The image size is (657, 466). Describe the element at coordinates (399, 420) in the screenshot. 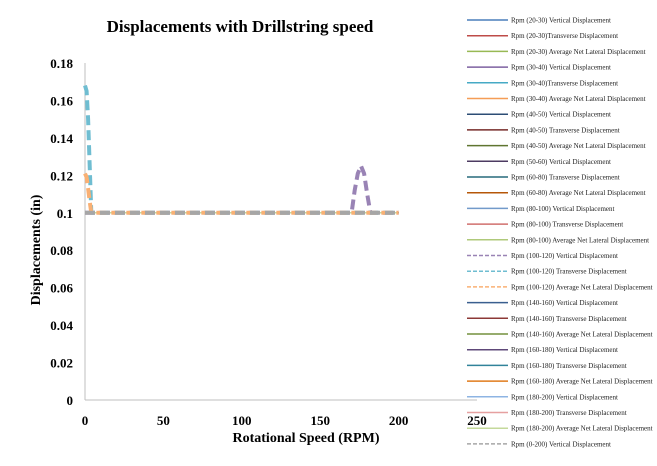

I see `x-tick-label: 200` at that location.